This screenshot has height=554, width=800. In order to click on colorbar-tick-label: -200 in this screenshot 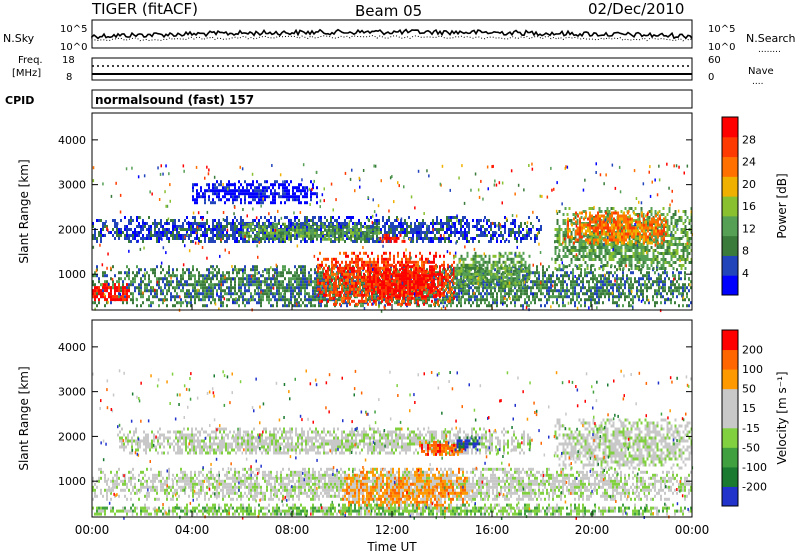, I will do `click(754, 486)`.